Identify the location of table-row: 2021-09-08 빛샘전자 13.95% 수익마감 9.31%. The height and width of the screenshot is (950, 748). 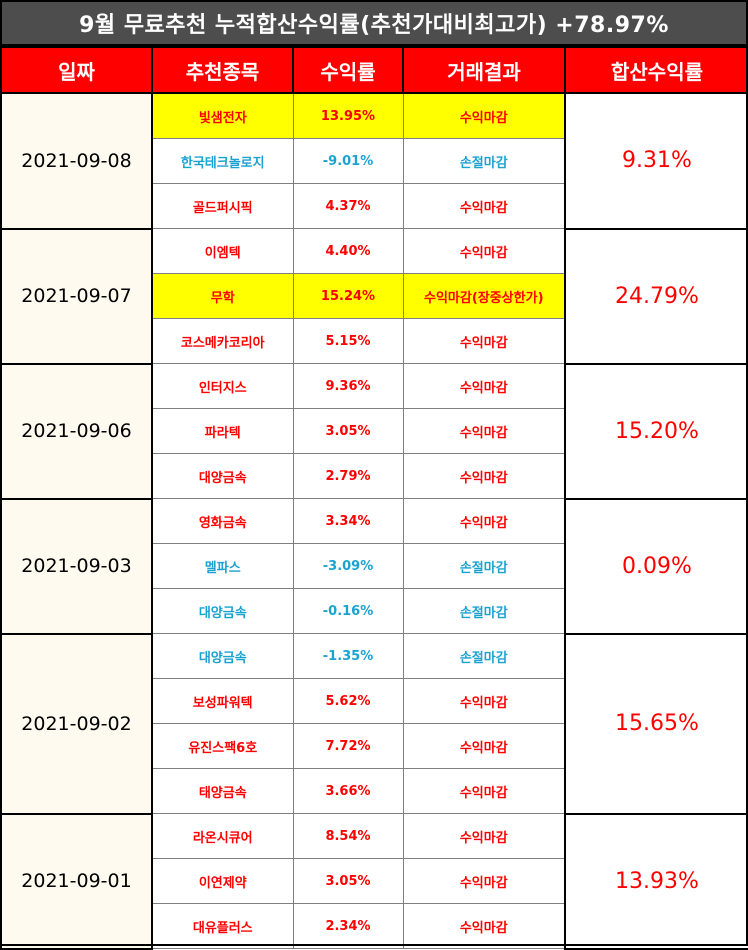
(374, 161).